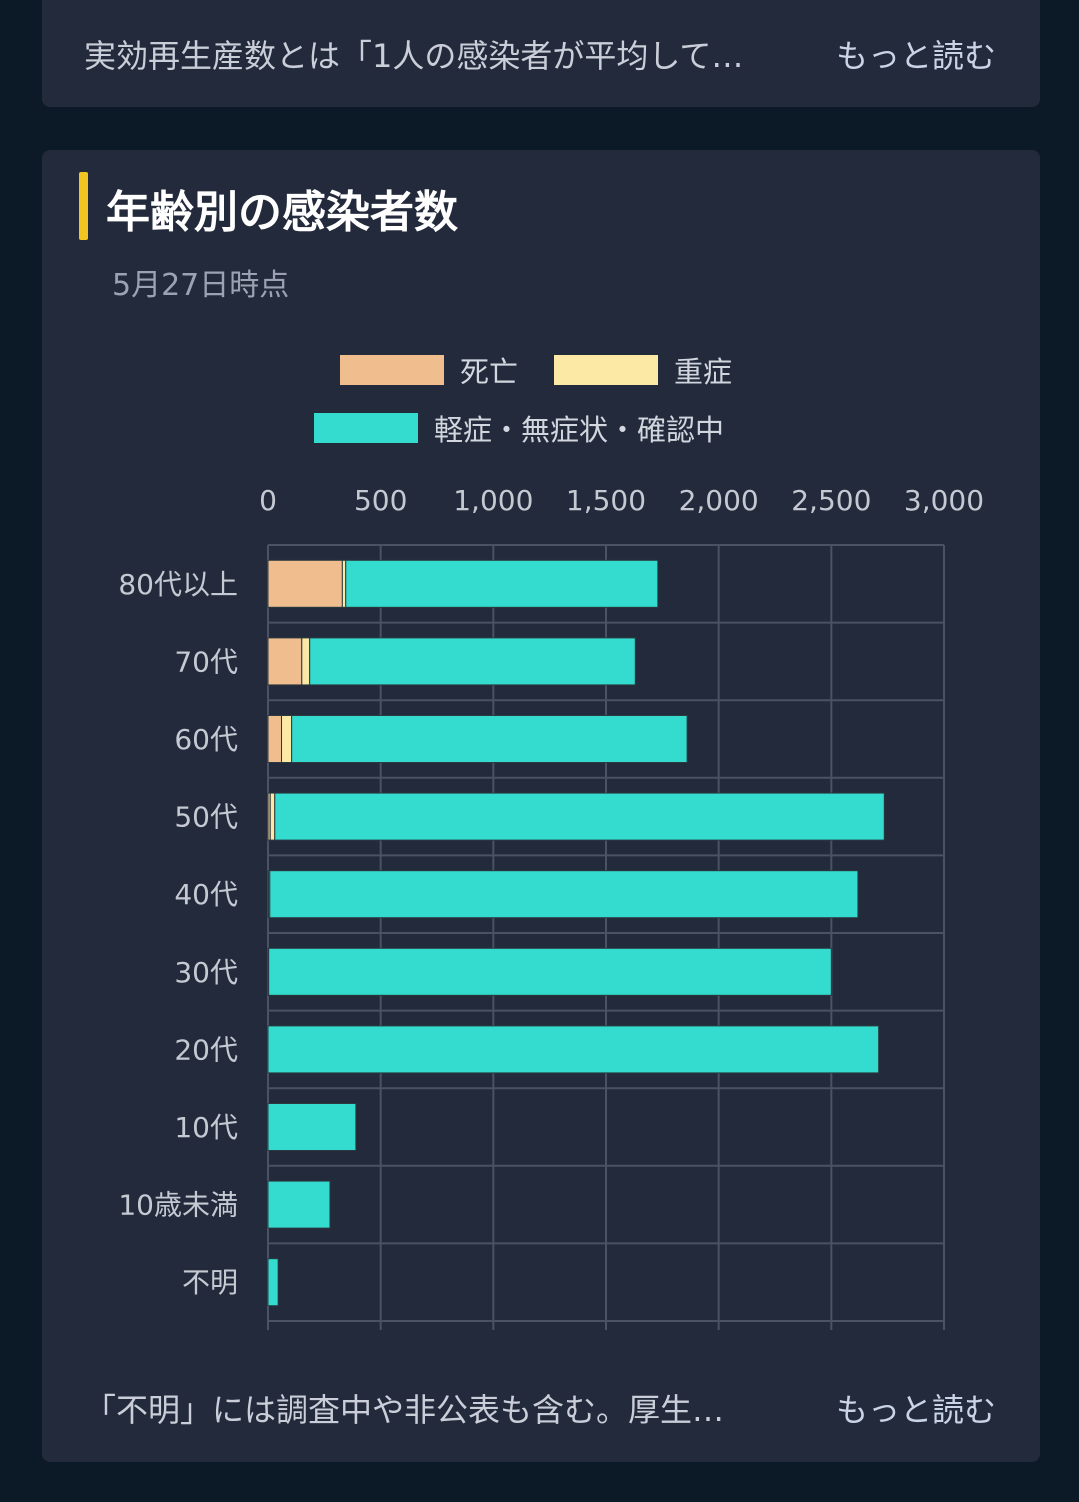 This screenshot has height=1502, width=1079. I want to click on title-accent-bar, so click(83, 206).